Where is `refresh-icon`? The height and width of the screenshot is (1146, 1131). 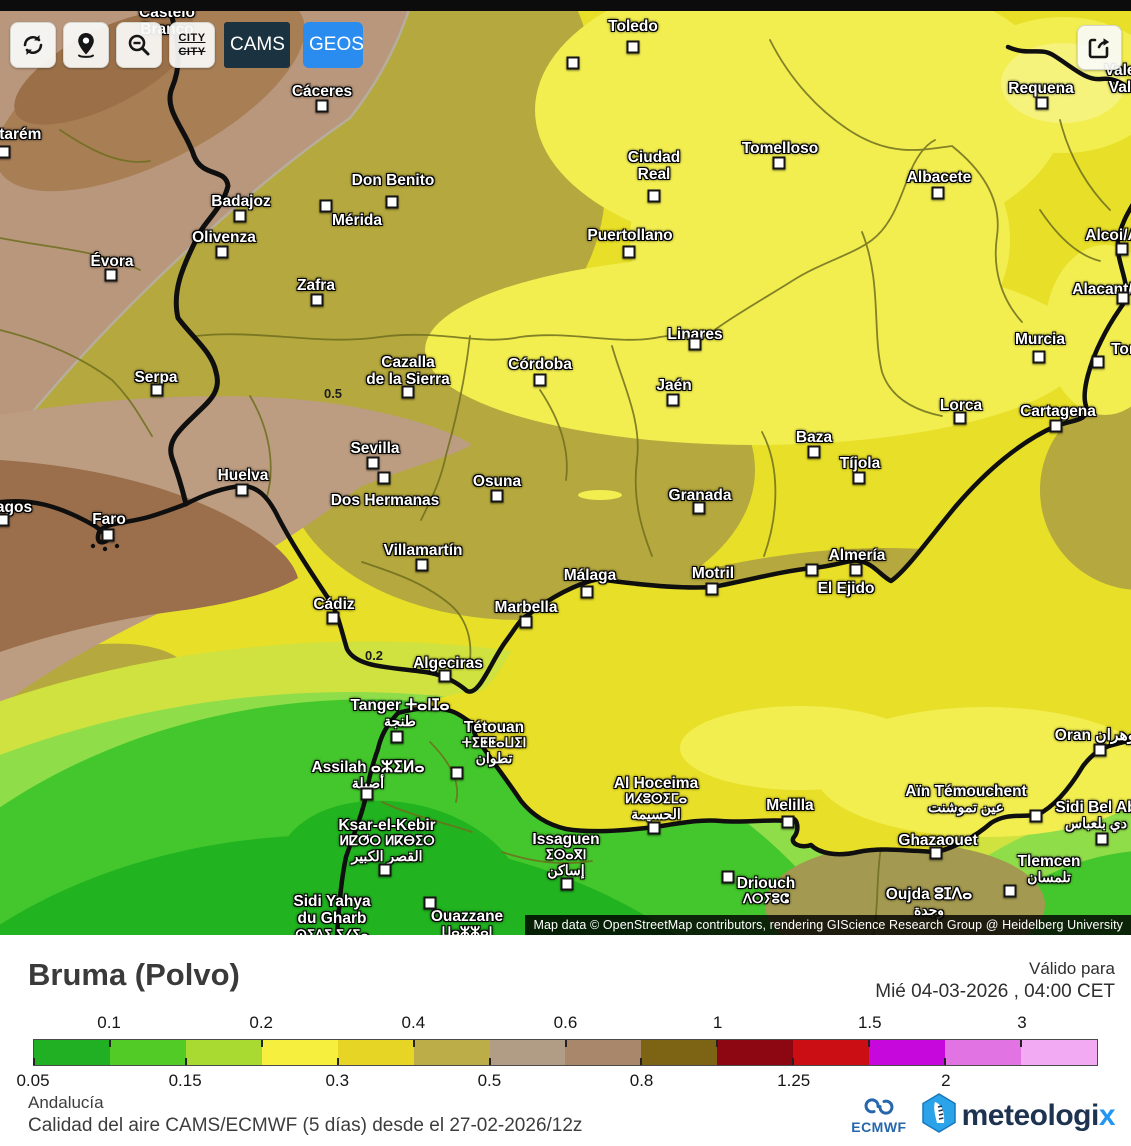 refresh-icon is located at coordinates (33, 45).